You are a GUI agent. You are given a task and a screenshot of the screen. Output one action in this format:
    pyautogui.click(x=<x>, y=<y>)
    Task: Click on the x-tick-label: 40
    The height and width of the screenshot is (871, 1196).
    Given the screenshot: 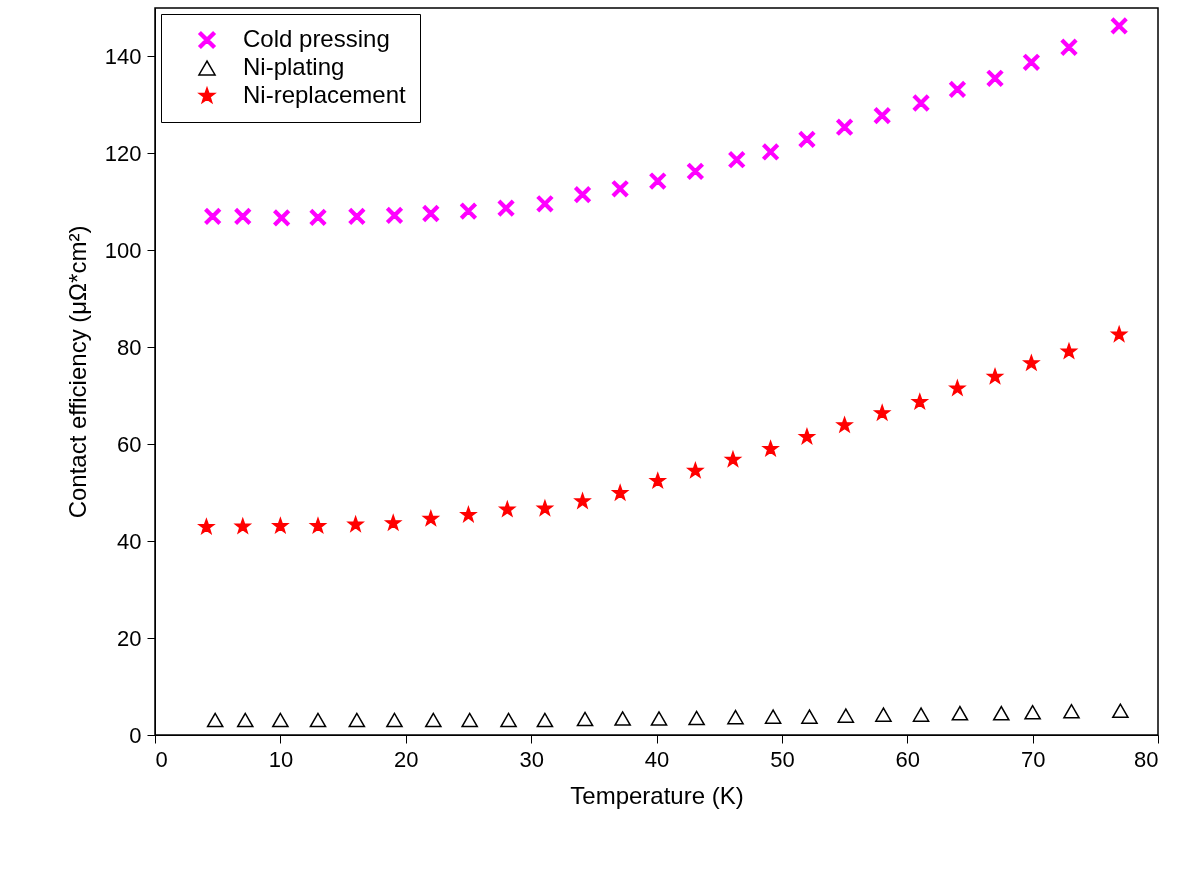 What is the action you would take?
    pyautogui.click(x=657, y=759)
    